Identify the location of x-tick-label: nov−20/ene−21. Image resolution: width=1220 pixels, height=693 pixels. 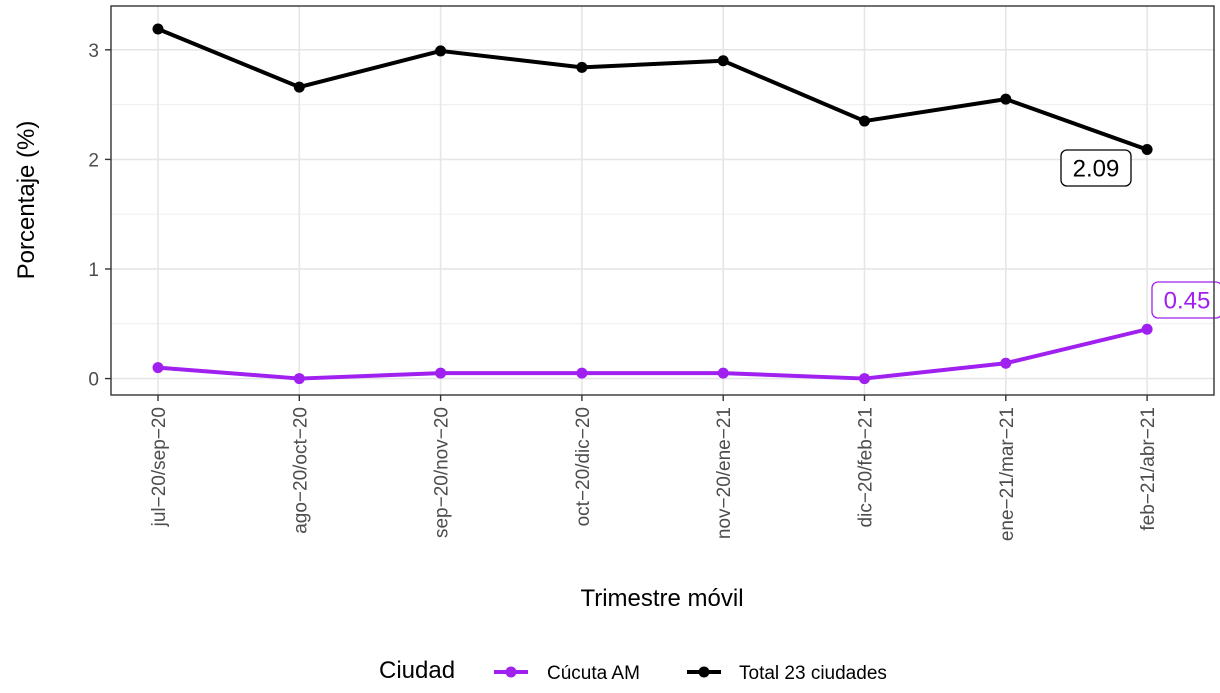
(724, 473).